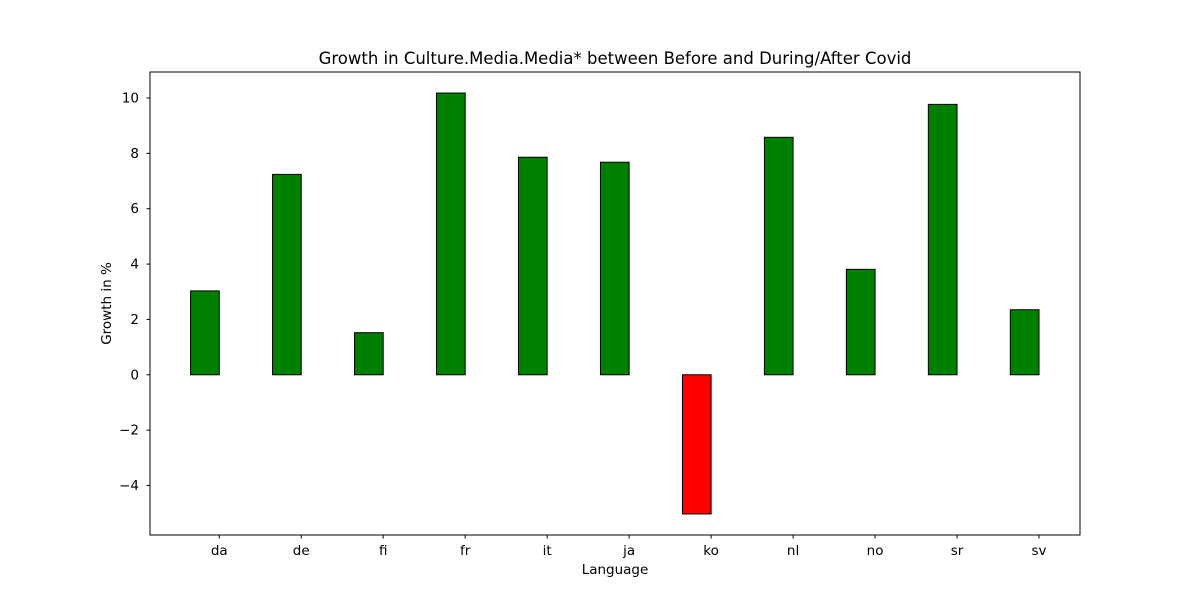 This screenshot has height=604, width=1200. Describe the element at coordinates (134, 292) in the screenshot. I see `y-axis-ticks: −4 −2 0 2 4 6 8 10` at that location.